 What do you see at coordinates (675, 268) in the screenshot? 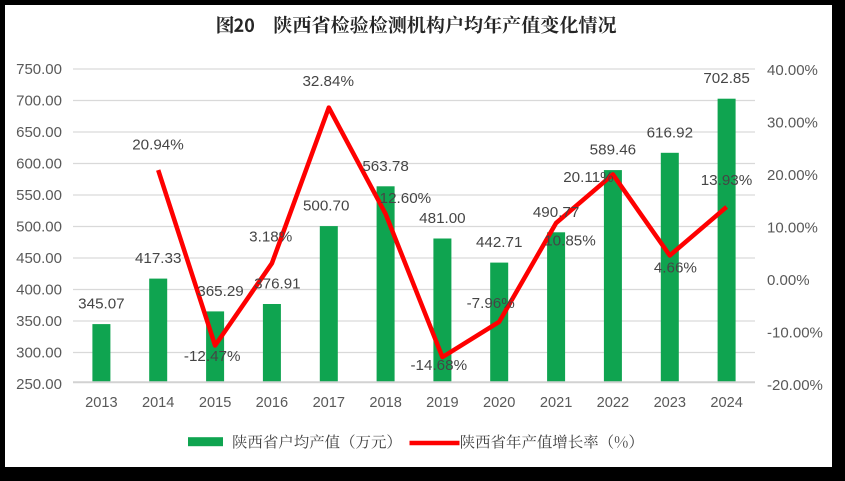
I see `svg-text: 4.66%` at bounding box center [675, 268].